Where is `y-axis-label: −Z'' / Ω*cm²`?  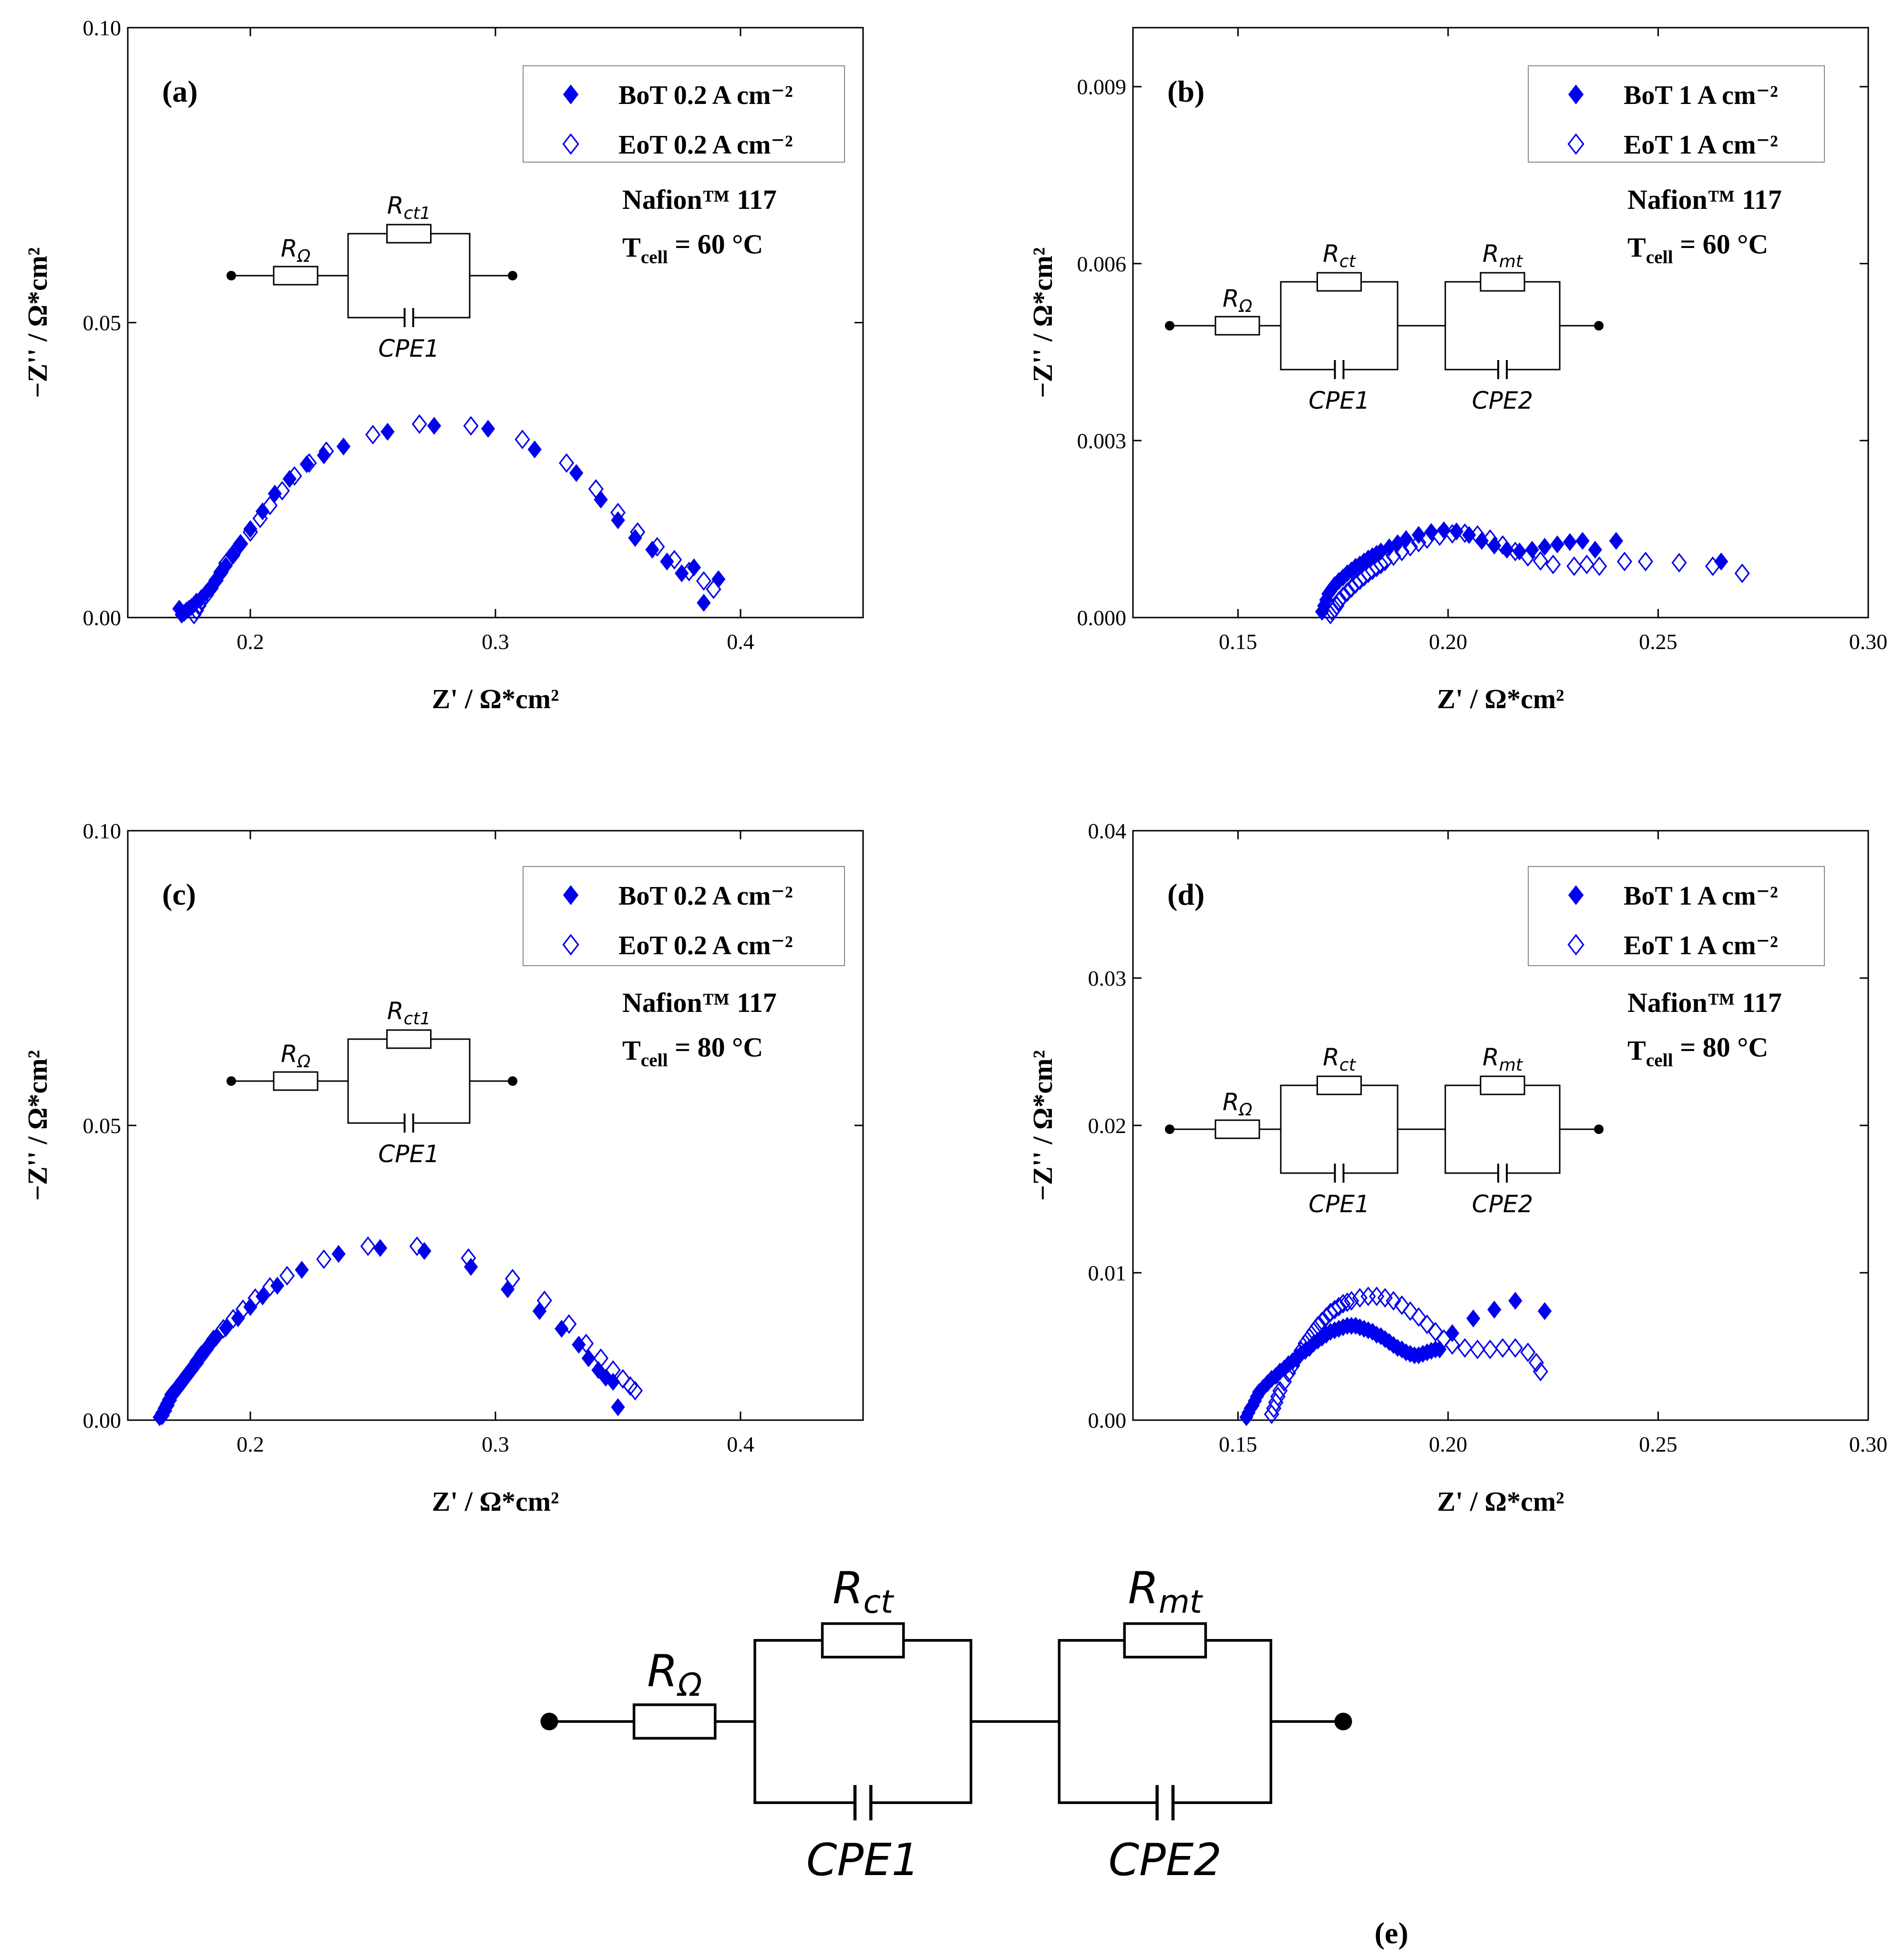
y-axis-label: −Z'' / Ω*cm² is located at coordinates (37, 1125).